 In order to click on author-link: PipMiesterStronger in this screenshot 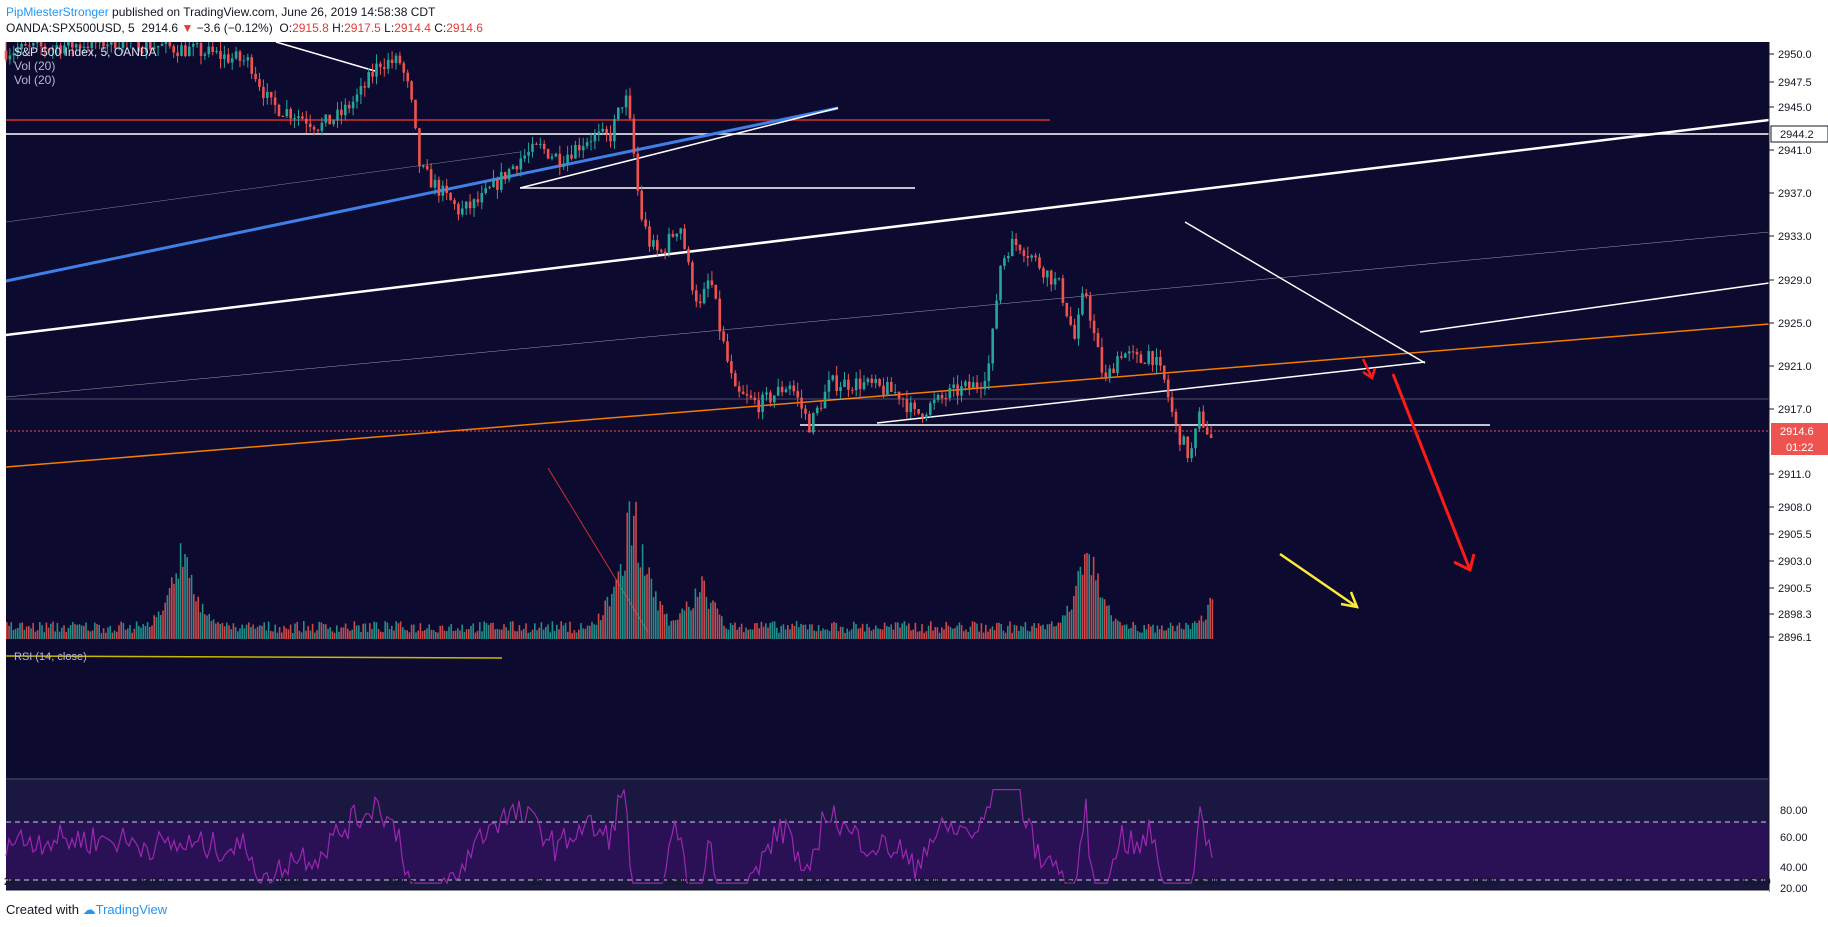, I will do `click(57, 12)`.